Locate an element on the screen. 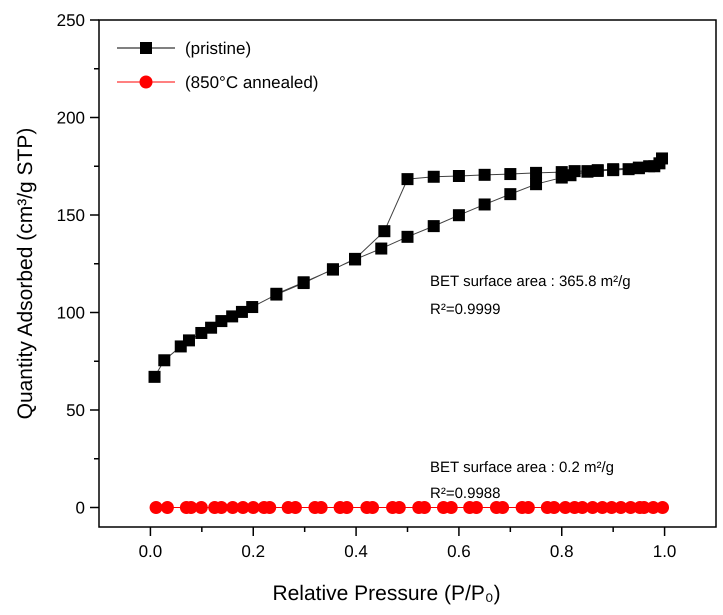 The height and width of the screenshot is (615, 723). annotation: R²=0.9999 is located at coordinates (465, 309).